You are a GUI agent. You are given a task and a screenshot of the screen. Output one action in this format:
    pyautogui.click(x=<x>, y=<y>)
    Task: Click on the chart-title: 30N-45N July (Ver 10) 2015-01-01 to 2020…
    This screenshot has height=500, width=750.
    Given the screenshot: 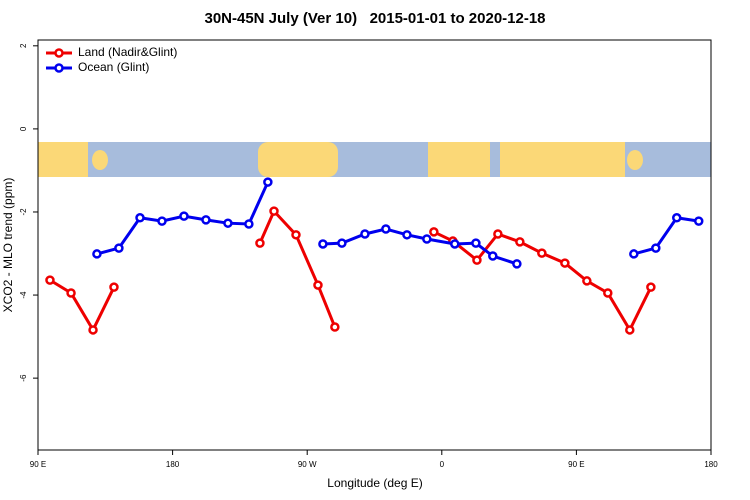 What is the action you would take?
    pyautogui.click(x=374, y=18)
    